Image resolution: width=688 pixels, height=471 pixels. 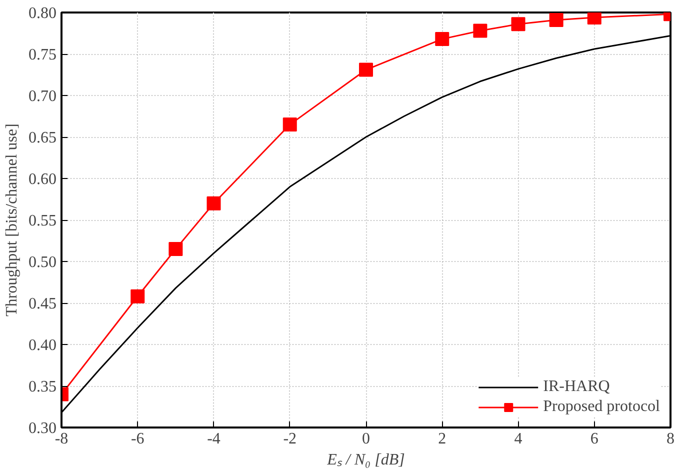 I want to click on y-tick-label: 0.75, so click(x=42, y=55).